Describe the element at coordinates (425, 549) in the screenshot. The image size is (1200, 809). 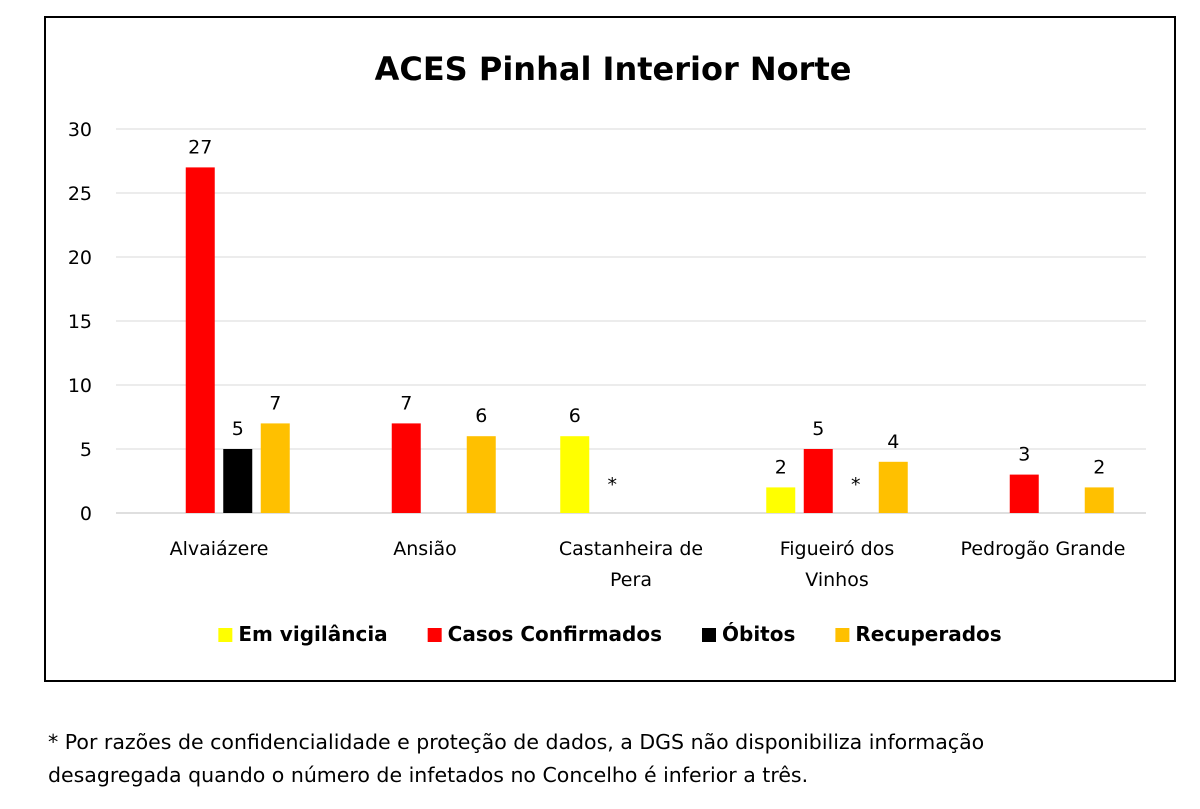
I see `x-tick-label: Ansião` at that location.